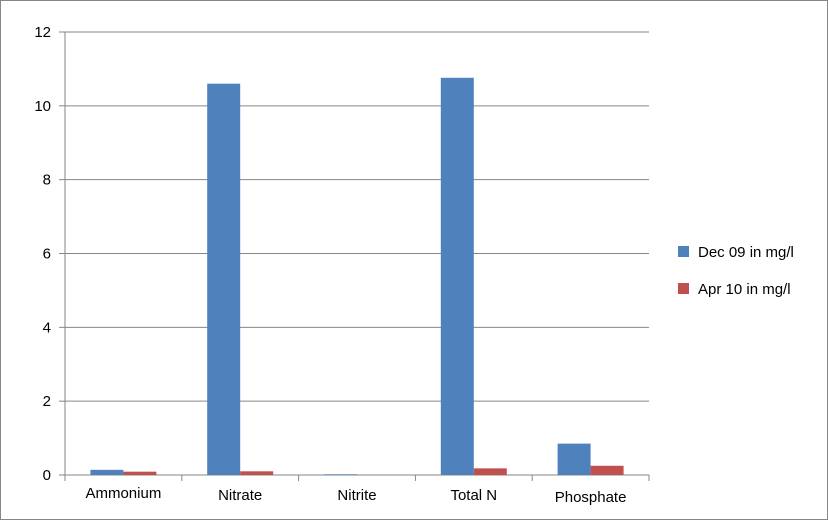 The width and height of the screenshot is (828, 521). What do you see at coordinates (356, 495) in the screenshot?
I see `x-category-label: Nitrite` at bounding box center [356, 495].